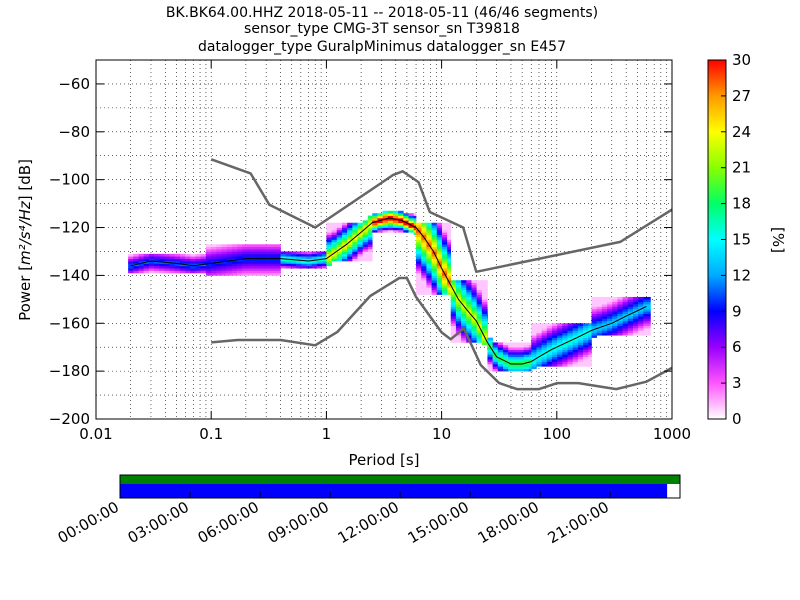 This screenshot has width=800, height=600. What do you see at coordinates (441, 216) in the screenshot?
I see `nhnm-line` at bounding box center [441, 216].